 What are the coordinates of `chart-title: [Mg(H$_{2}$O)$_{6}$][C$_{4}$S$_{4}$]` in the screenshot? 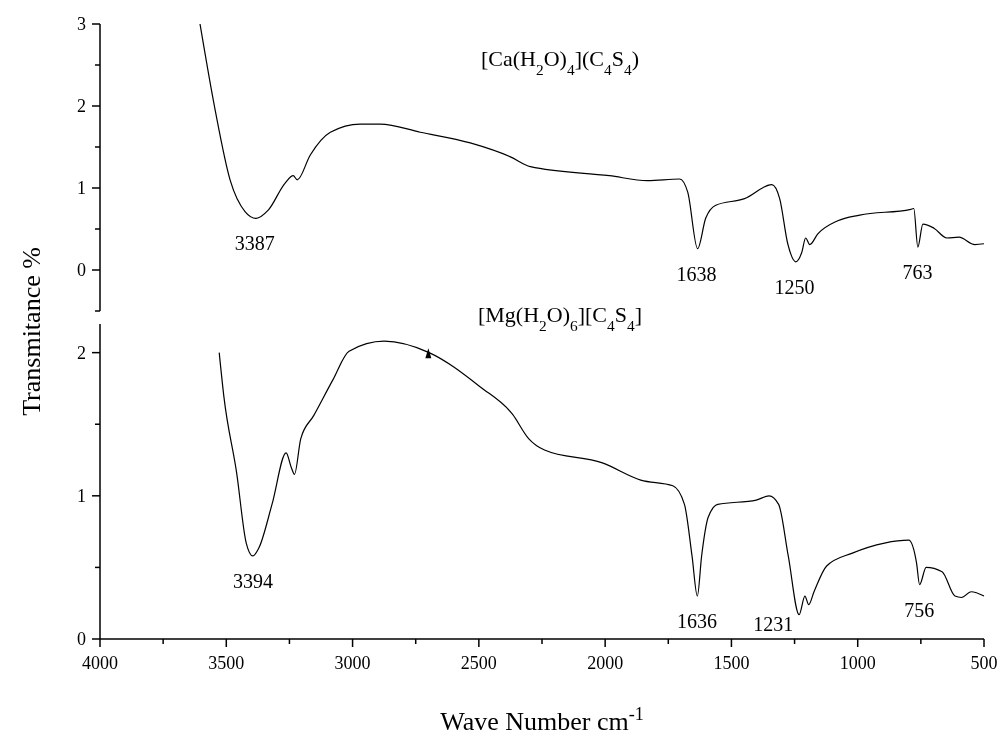 It's located at (560, 318).